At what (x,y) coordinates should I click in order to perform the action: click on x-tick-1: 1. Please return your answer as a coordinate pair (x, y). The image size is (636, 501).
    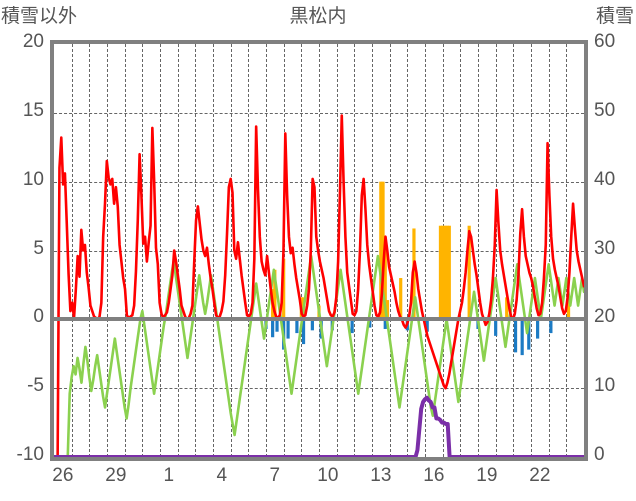
    Looking at the image, I should click on (169, 475).